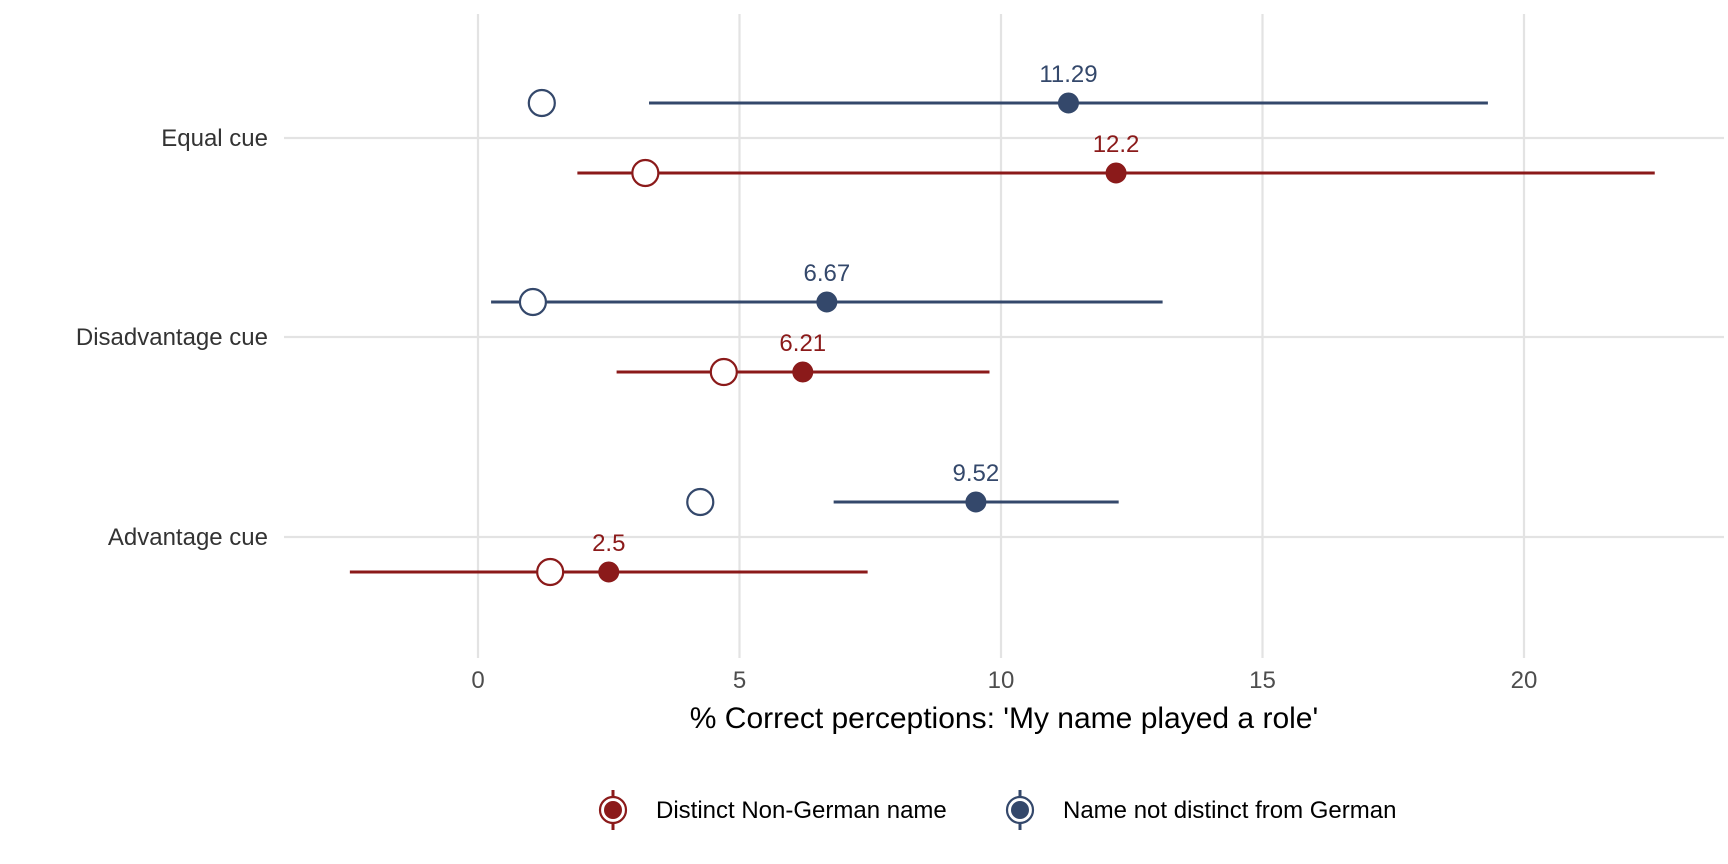 This screenshot has height=864, width=1728. I want to click on category-label: Disadvantage cue, so click(172, 337).